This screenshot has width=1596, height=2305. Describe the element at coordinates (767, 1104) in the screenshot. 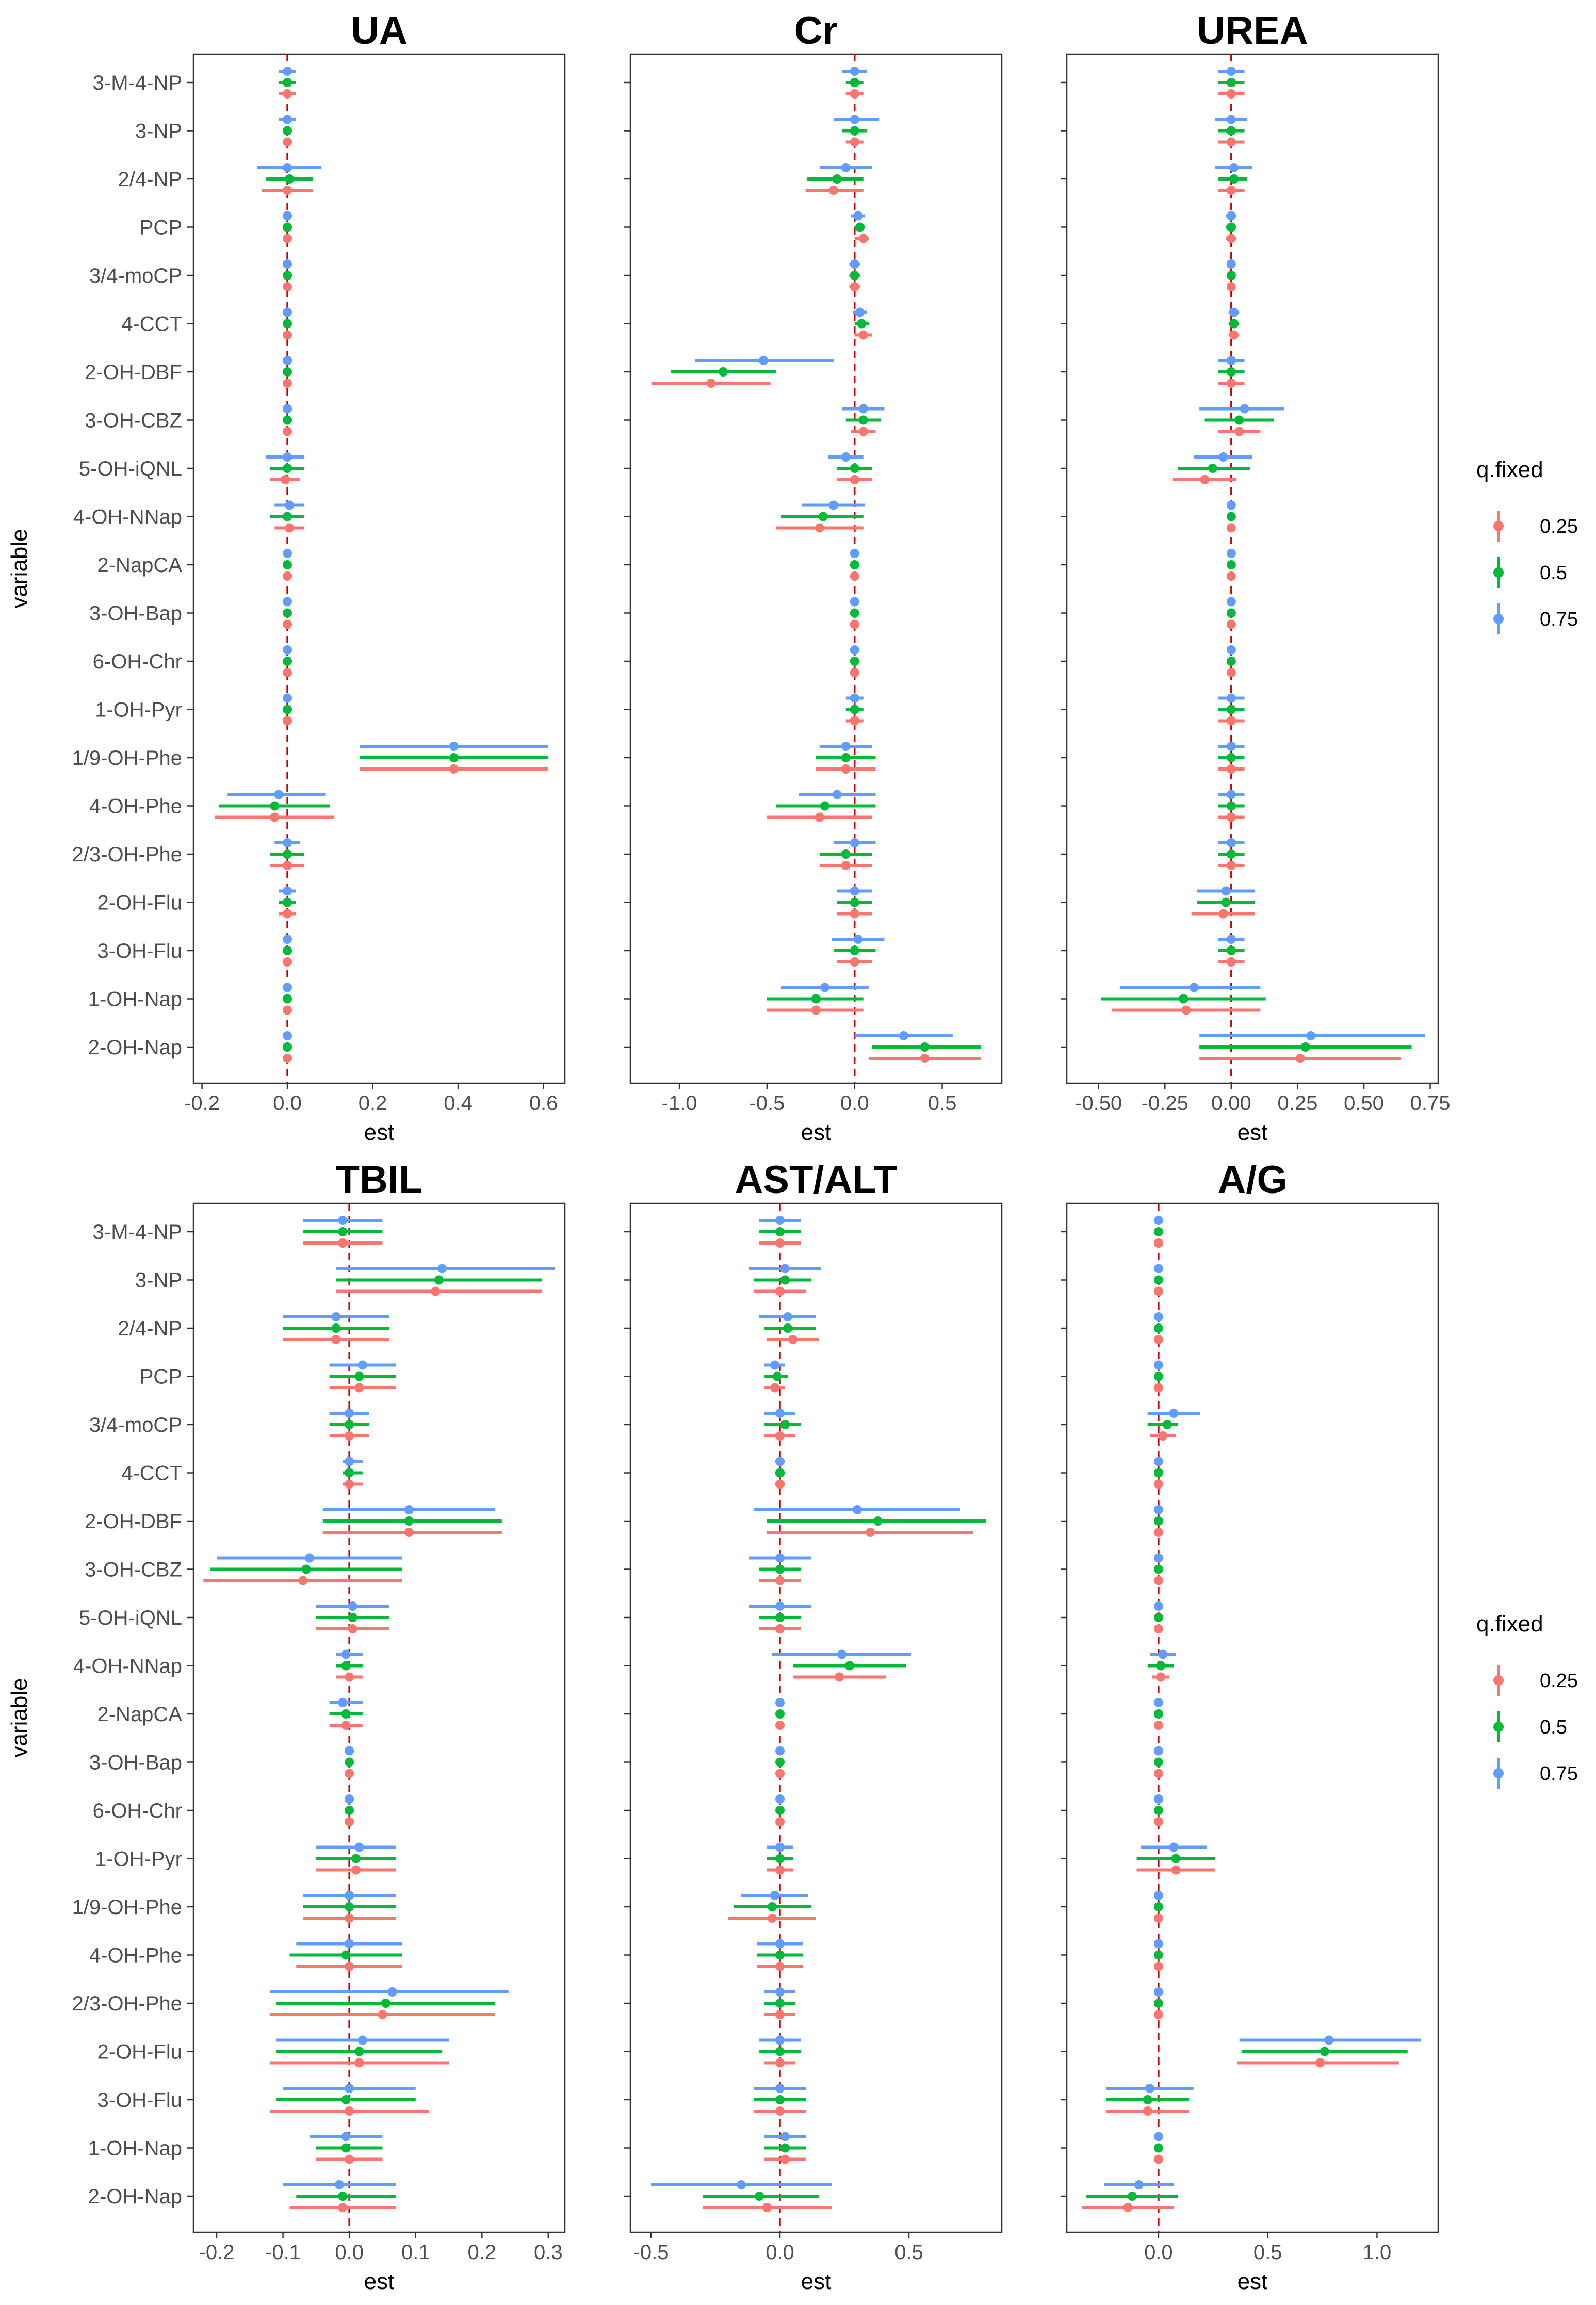

I see `x-tick-label: -0.5` at that location.